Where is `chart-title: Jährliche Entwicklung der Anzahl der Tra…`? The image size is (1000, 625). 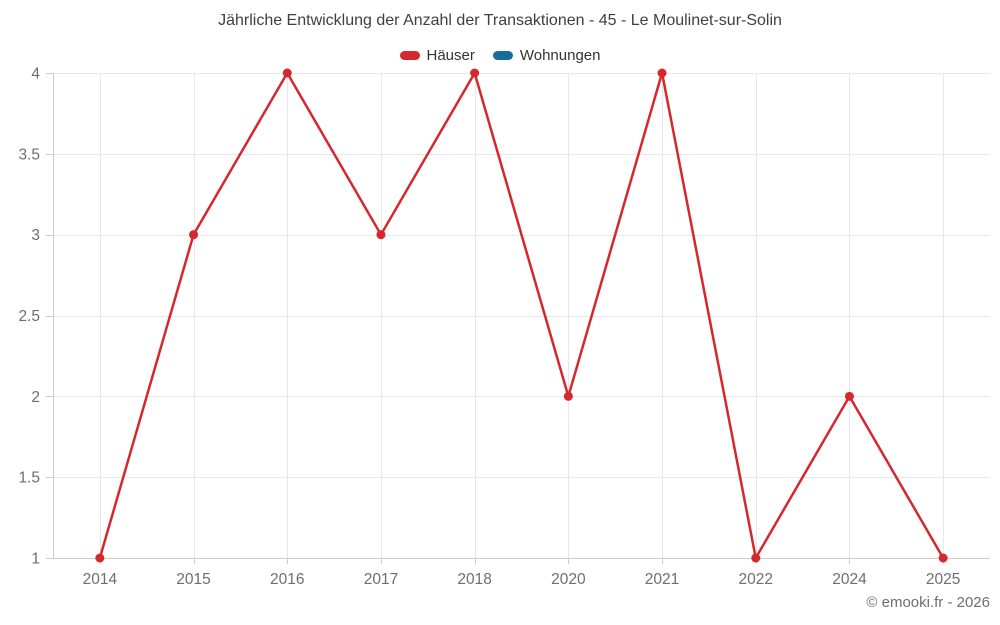
chart-title: Jährliche Entwicklung der Anzahl der Tra… is located at coordinates (500, 20).